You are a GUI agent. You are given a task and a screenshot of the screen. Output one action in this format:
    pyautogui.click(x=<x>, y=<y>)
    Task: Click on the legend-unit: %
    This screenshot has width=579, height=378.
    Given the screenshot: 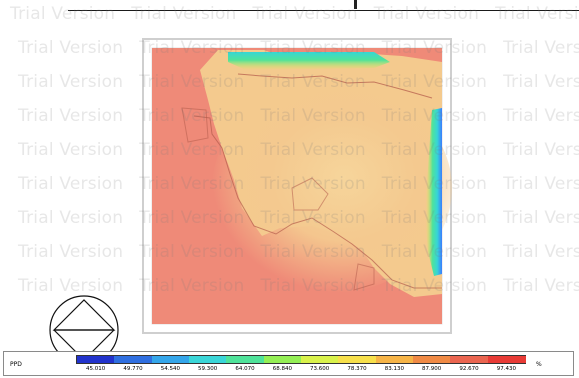 What is the action you would take?
    pyautogui.click(x=539, y=364)
    